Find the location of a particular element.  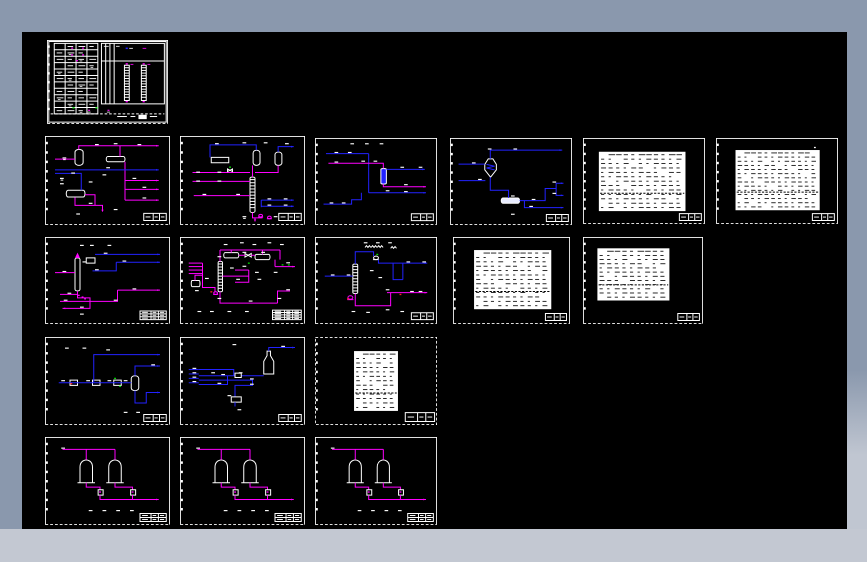

sheet-legend is located at coordinates (107, 82).